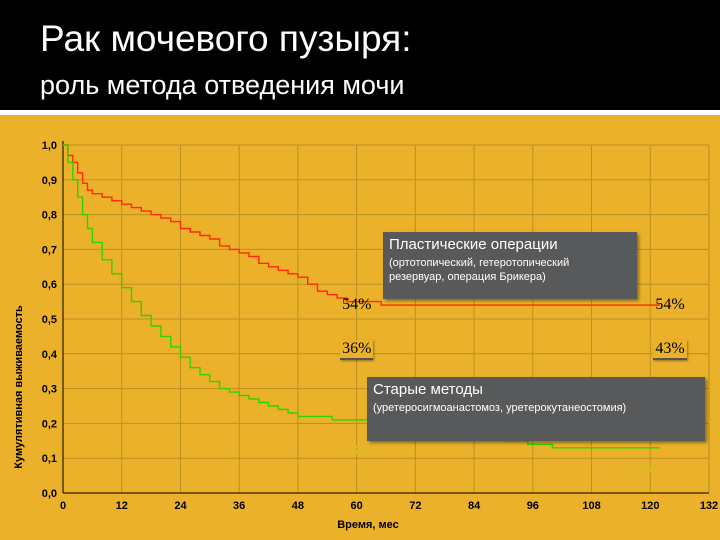  Describe the element at coordinates (298, 506) in the screenshot. I see `x-tick-label: 48` at that location.